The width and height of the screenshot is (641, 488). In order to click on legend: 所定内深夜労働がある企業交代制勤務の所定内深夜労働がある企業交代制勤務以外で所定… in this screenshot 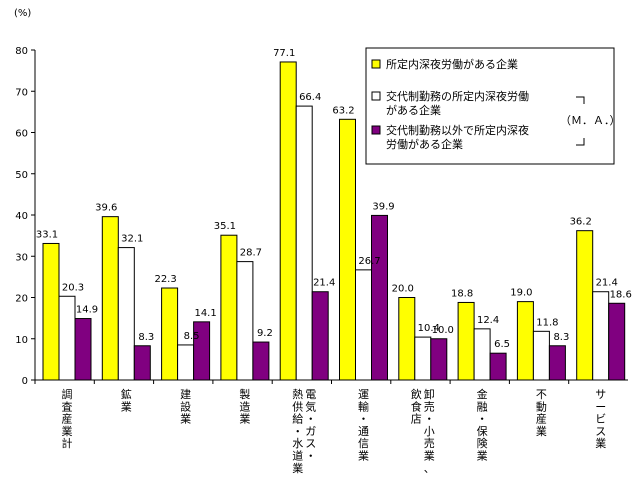, I will do `click(493, 106)`.